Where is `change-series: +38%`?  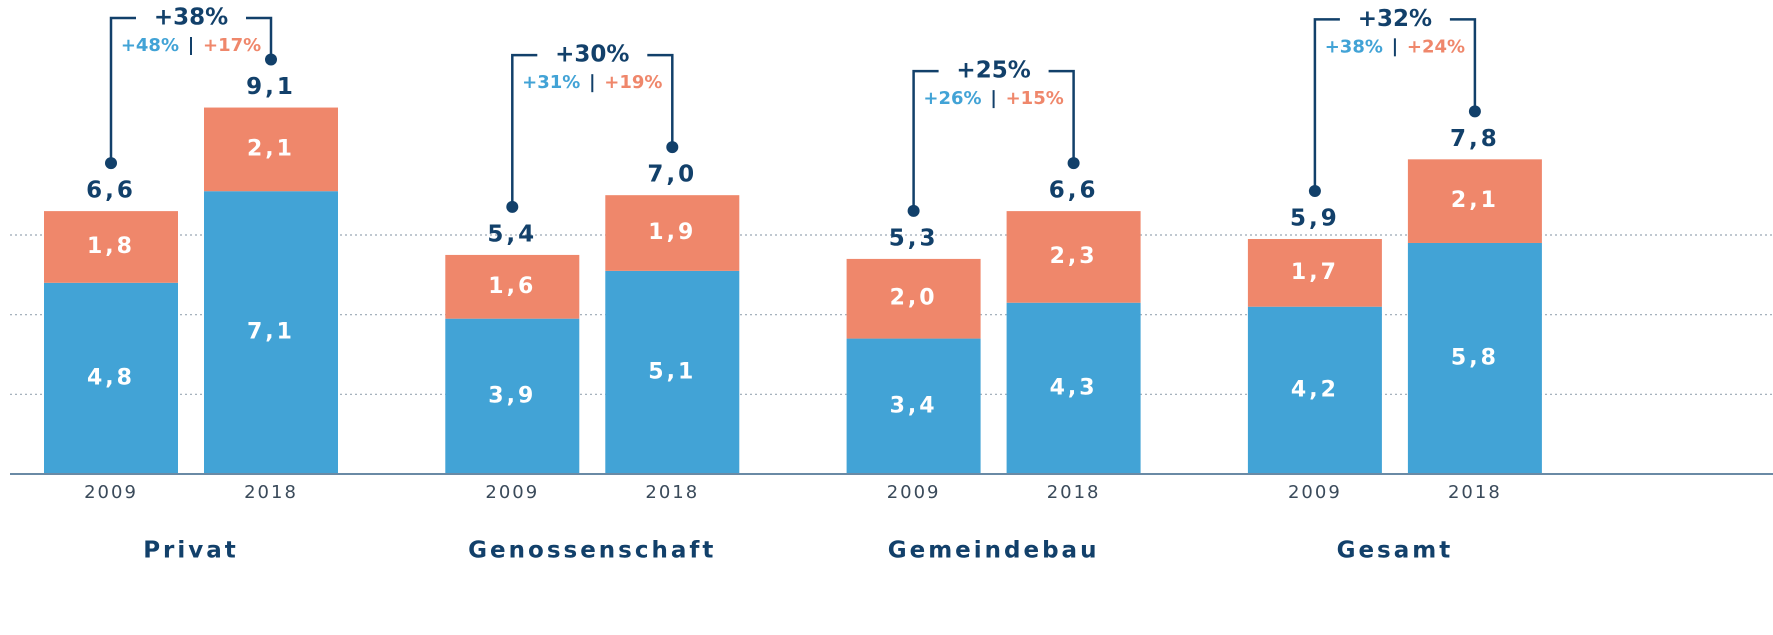 change-series: +38% is located at coordinates (1354, 46).